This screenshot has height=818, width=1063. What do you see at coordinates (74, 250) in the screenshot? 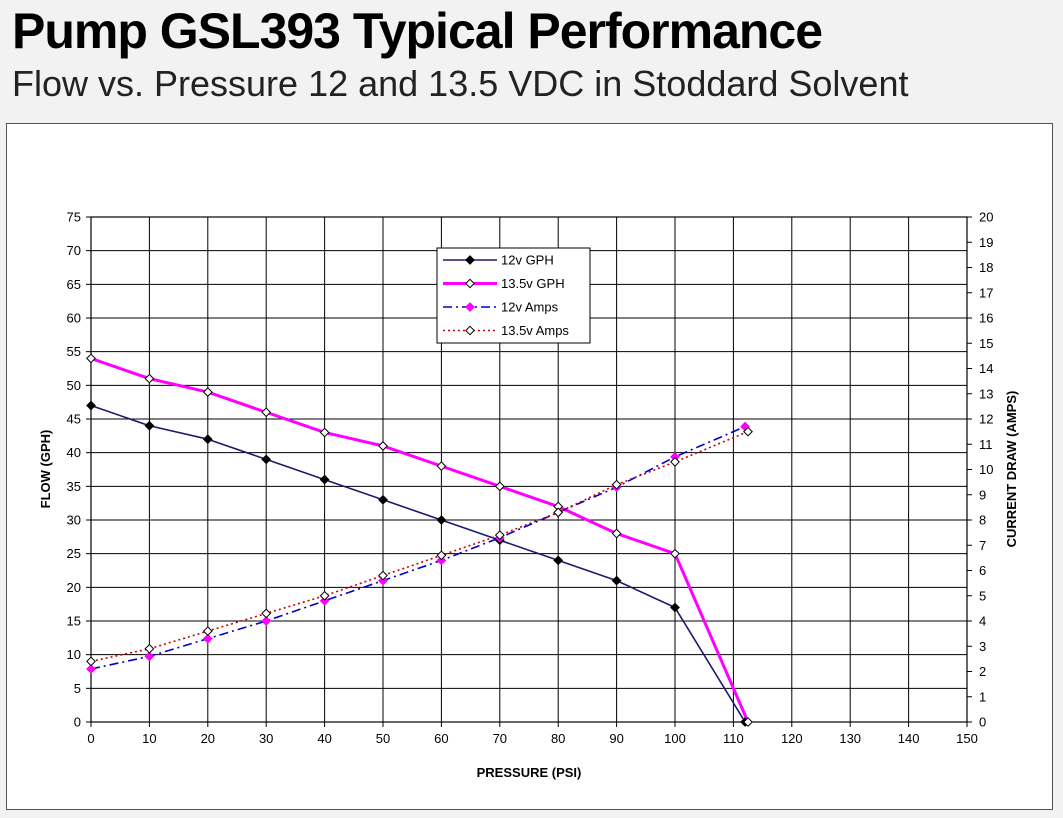
I see `y-tick-label: 70` at bounding box center [74, 250].